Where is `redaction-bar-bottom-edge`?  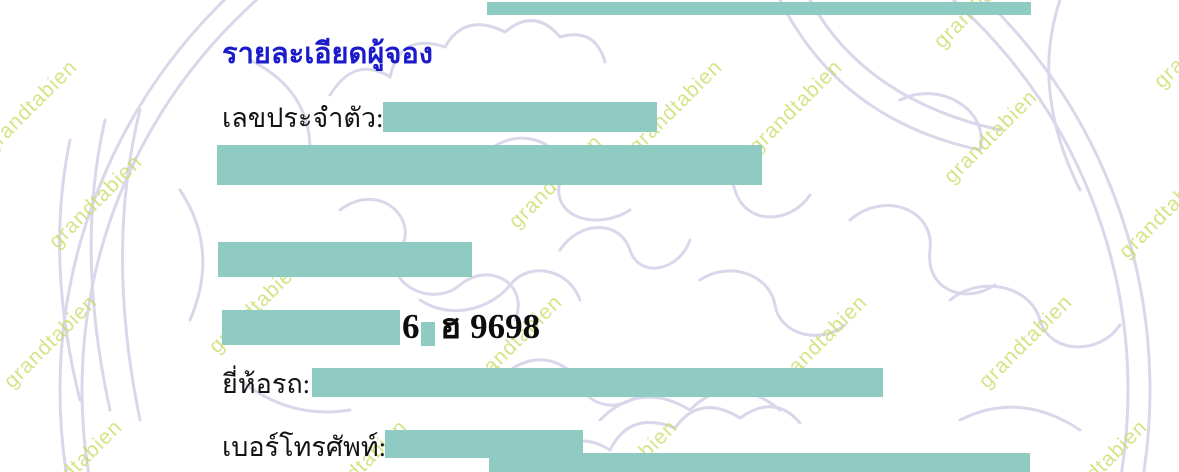
redaction-bar-bottom-edge is located at coordinates (759, 462).